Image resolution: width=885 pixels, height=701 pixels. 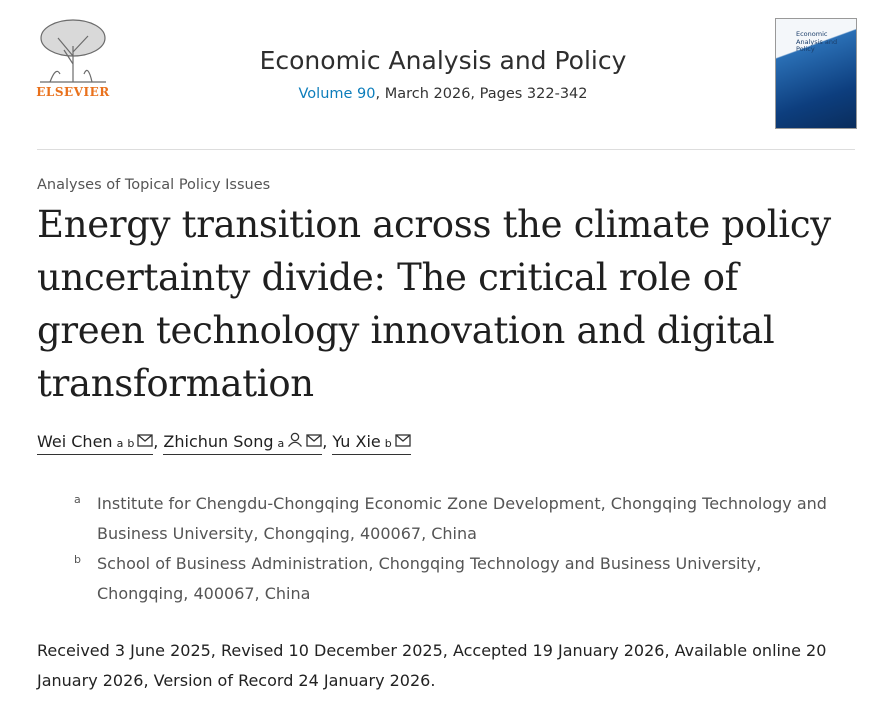 I want to click on author-name: Zhichun Song, so click(x=218, y=441).